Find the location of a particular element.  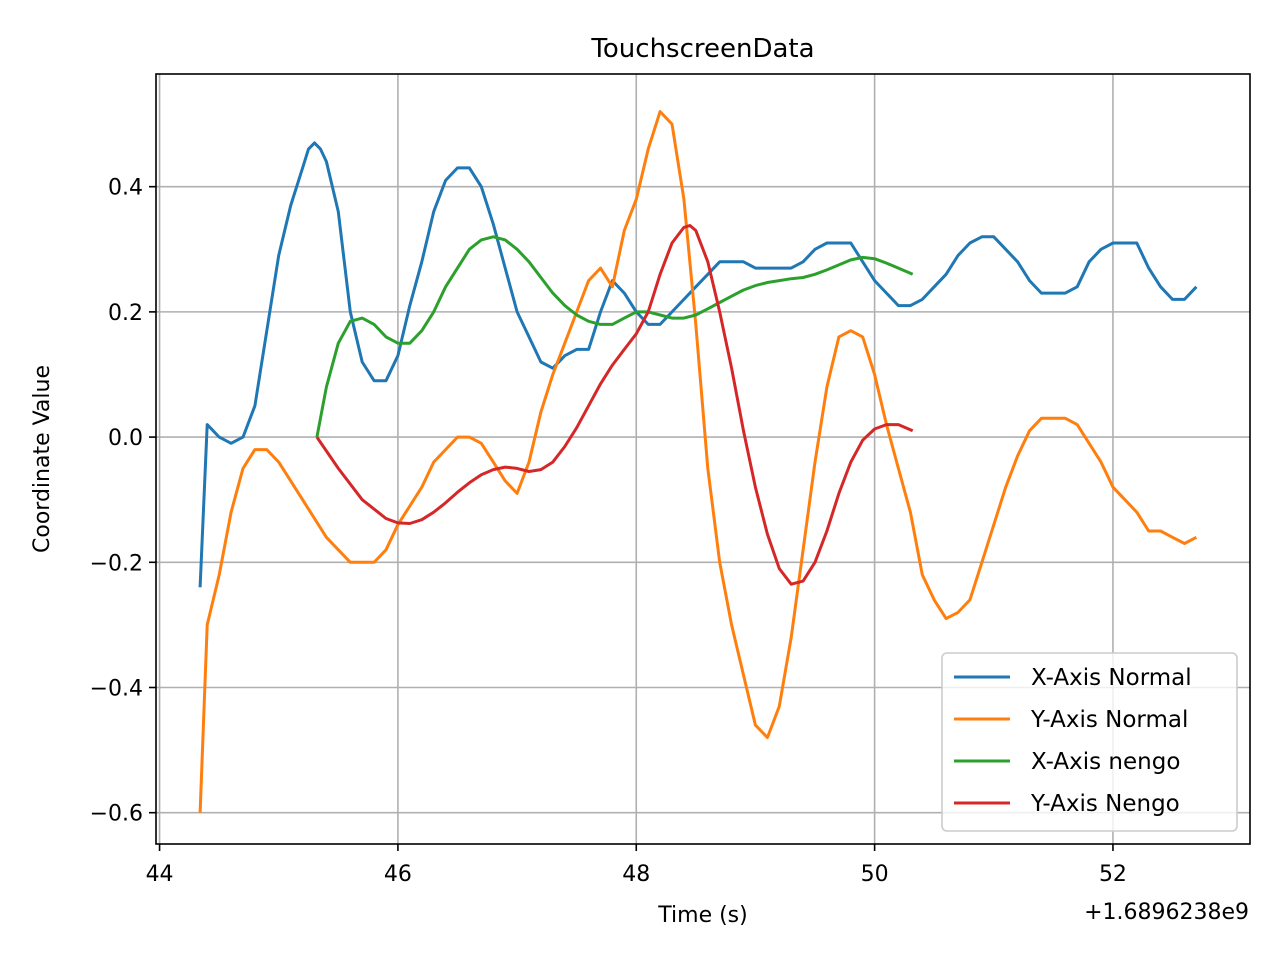

legend-label-x-axis-normal: X-Axis Normal is located at coordinates (1111, 678).